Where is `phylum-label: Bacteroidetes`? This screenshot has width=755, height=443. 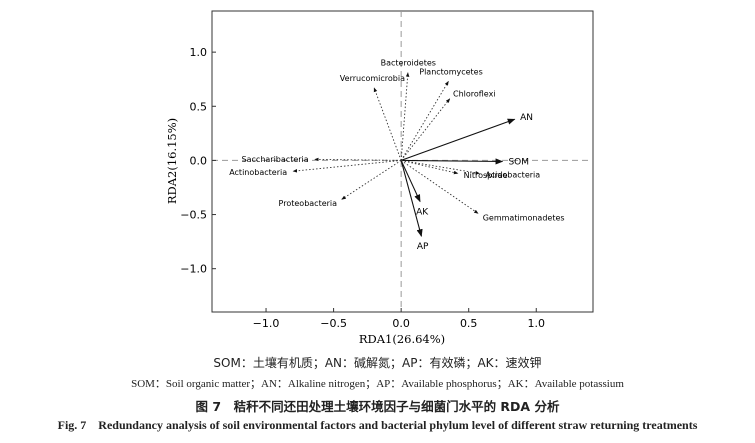 phylum-label: Bacteroidetes is located at coordinates (408, 63).